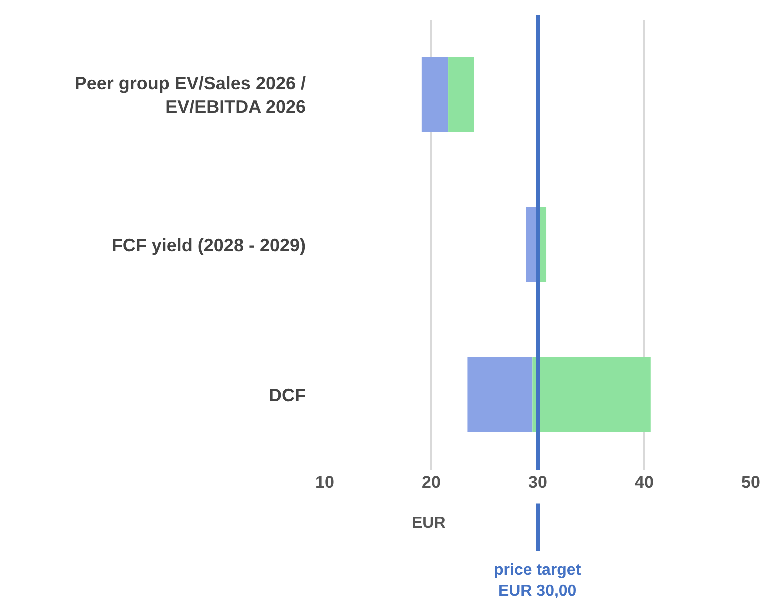 The height and width of the screenshot is (612, 763). What do you see at coordinates (287, 395) in the screenshot?
I see `y-tick-label: DCF` at bounding box center [287, 395].